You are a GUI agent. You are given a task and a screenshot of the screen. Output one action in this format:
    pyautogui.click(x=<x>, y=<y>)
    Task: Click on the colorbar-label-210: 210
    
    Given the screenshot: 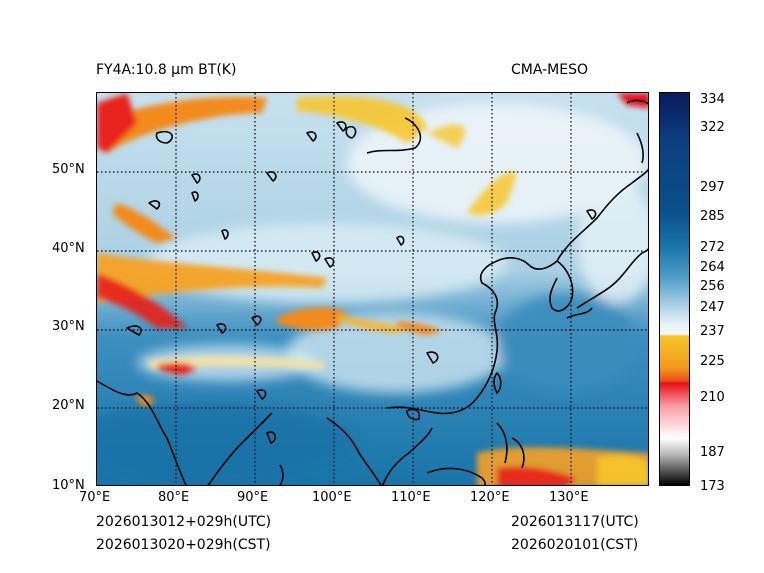 What is the action you would take?
    pyautogui.click(x=712, y=397)
    